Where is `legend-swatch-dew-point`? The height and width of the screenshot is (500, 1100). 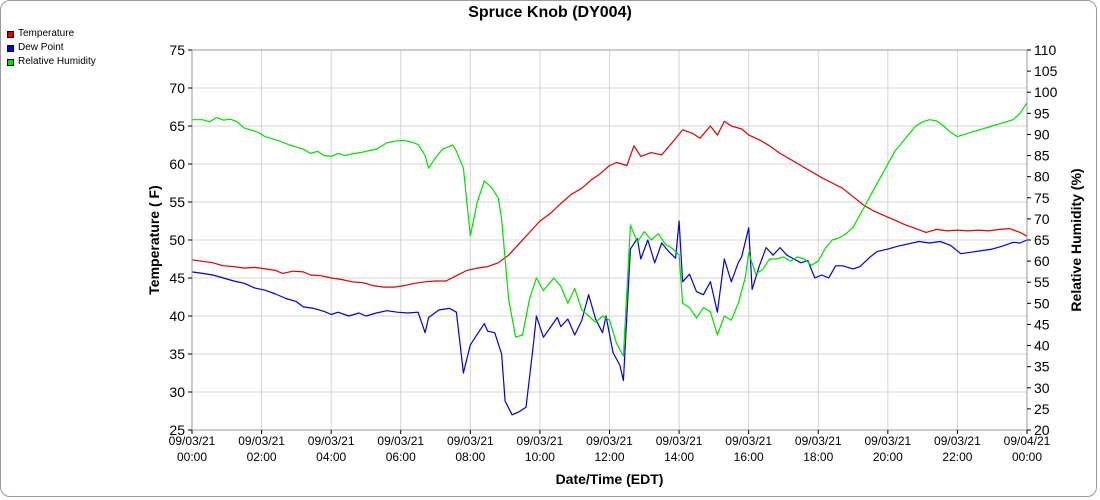 legend-swatch-dew-point is located at coordinates (10, 48).